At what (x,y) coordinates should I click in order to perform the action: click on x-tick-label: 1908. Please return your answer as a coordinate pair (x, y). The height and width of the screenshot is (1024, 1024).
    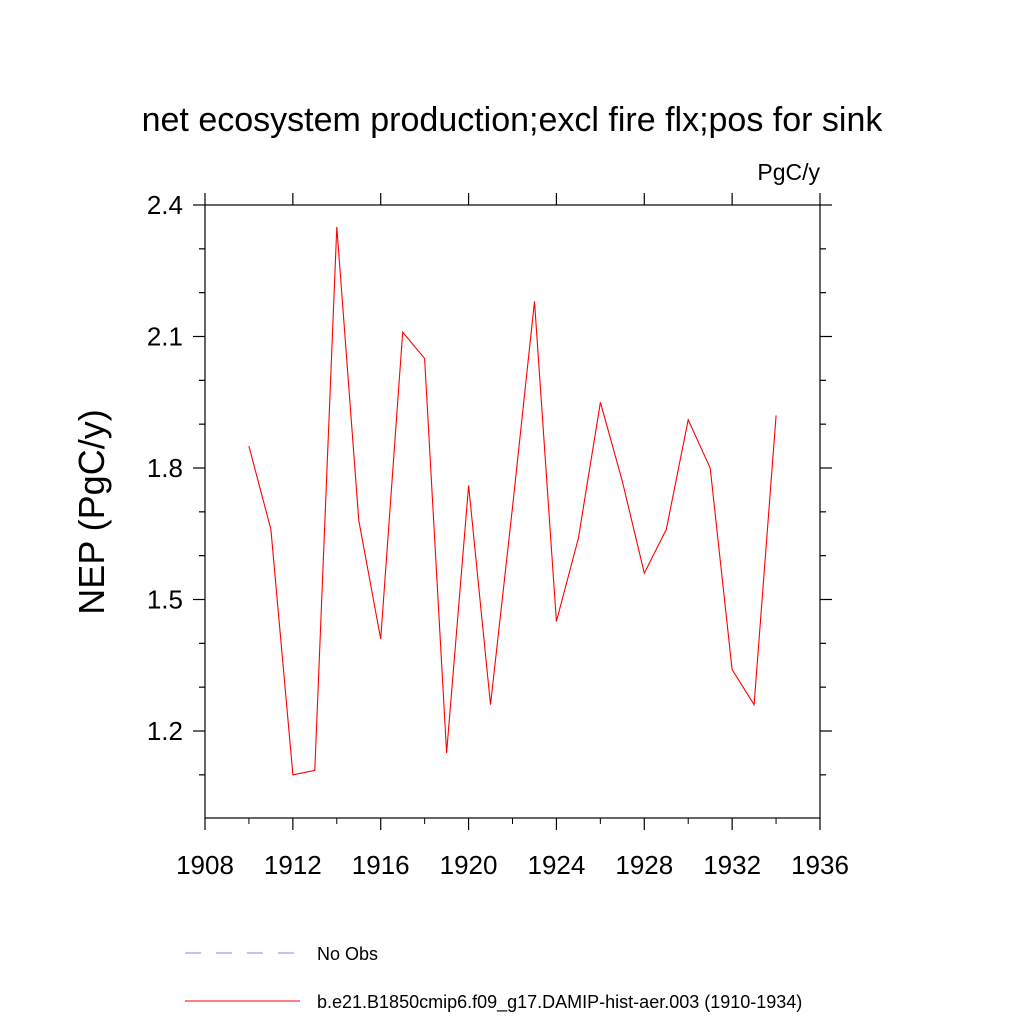
    Looking at the image, I should click on (205, 865).